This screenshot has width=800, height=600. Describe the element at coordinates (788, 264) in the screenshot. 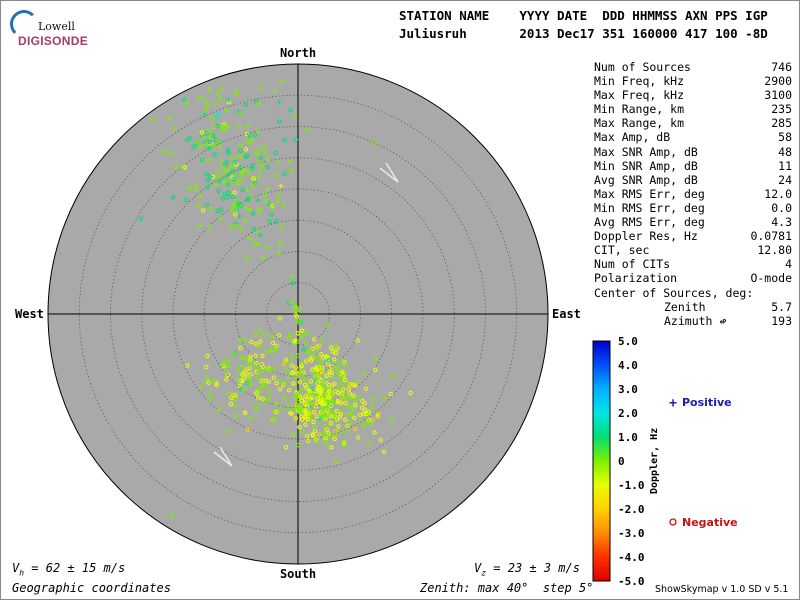

I see `stat-value: 4` at that location.